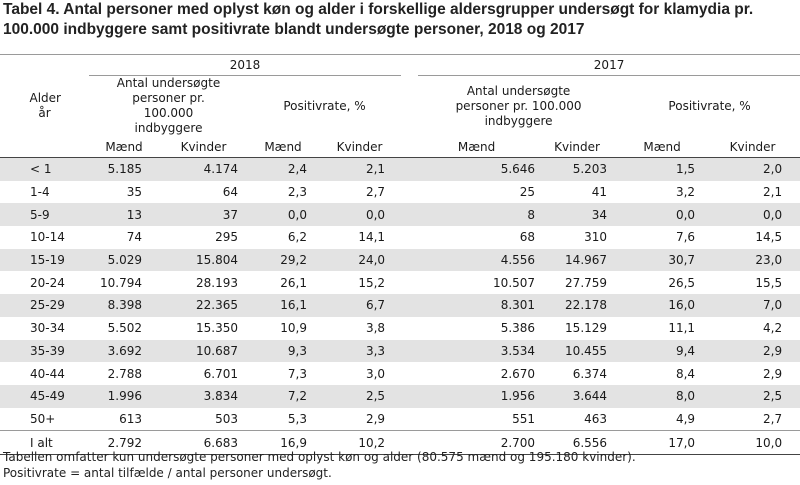 The height and width of the screenshot is (485, 800). I want to click on cell-age: 30-34, so click(47, 328).